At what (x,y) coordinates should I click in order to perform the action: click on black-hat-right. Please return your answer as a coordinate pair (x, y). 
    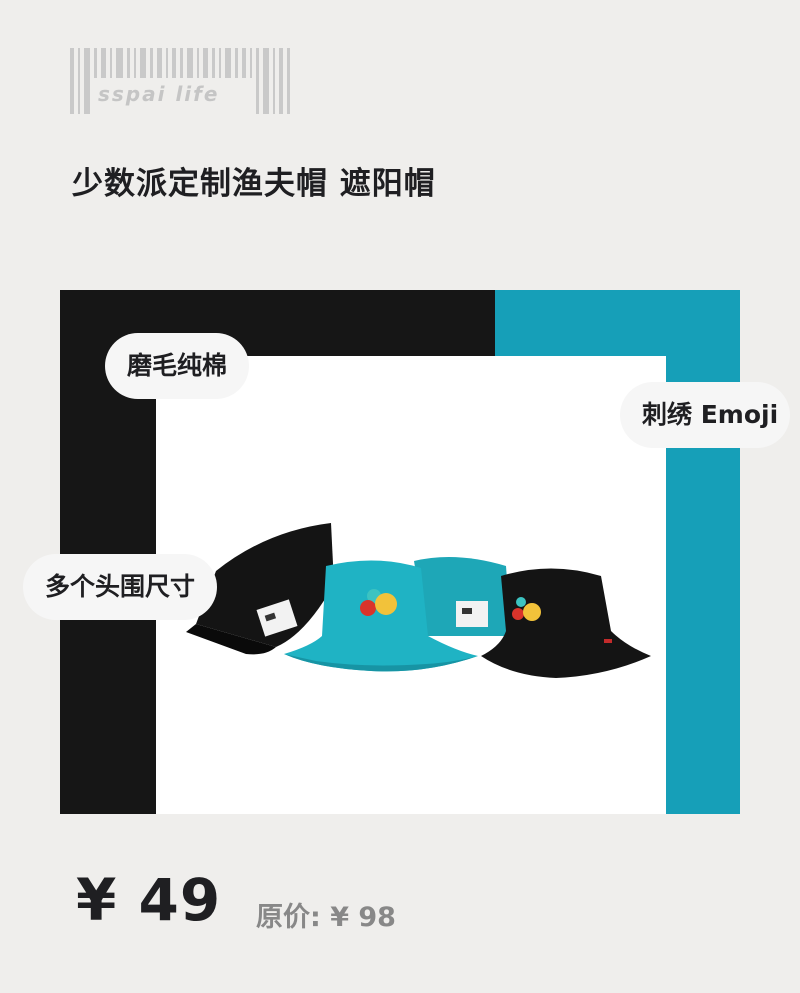
    Looking at the image, I should click on (566, 623).